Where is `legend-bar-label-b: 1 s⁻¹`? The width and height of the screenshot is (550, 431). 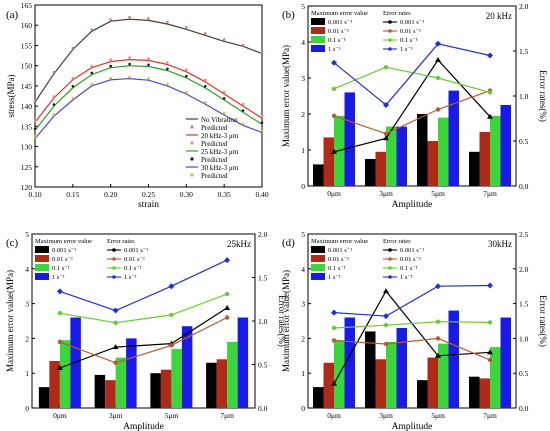
legend-bar-label-b: 1 s⁻¹ is located at coordinates (334, 49).